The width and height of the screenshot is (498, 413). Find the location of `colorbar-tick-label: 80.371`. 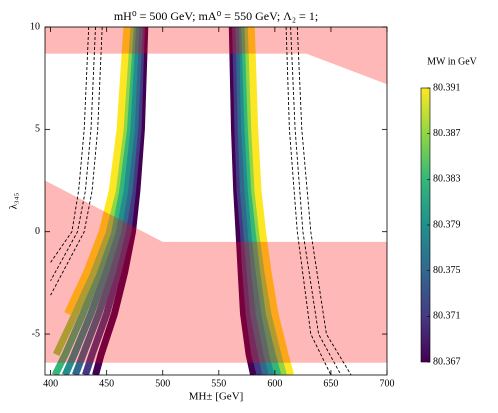

colorbar-tick-label: 80.371 is located at coordinates (447, 316).